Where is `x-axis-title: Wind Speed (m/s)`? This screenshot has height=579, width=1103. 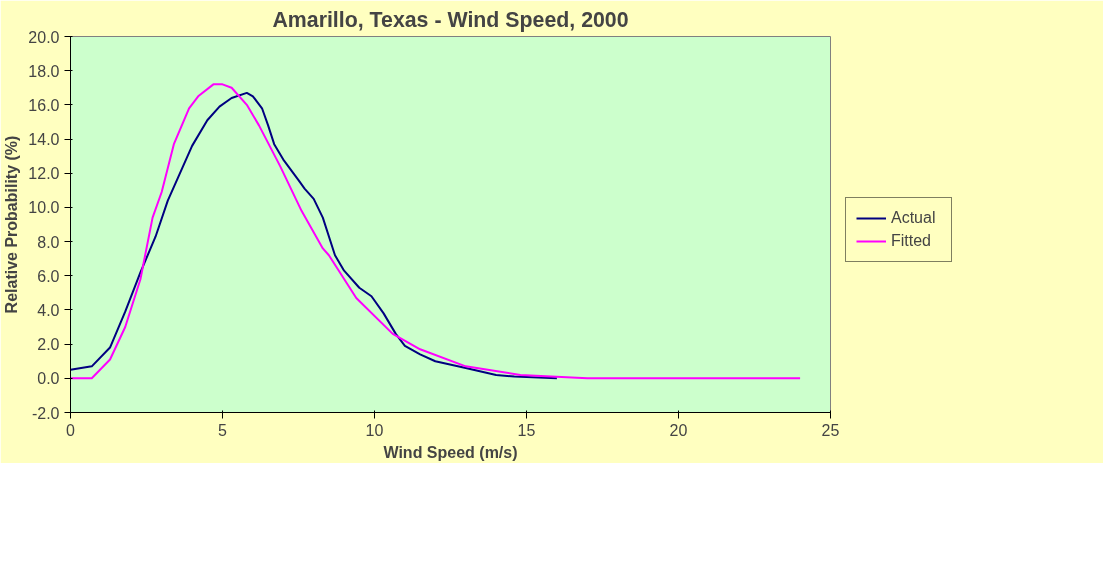
x-axis-title: Wind Speed (m/s) is located at coordinates (450, 452).